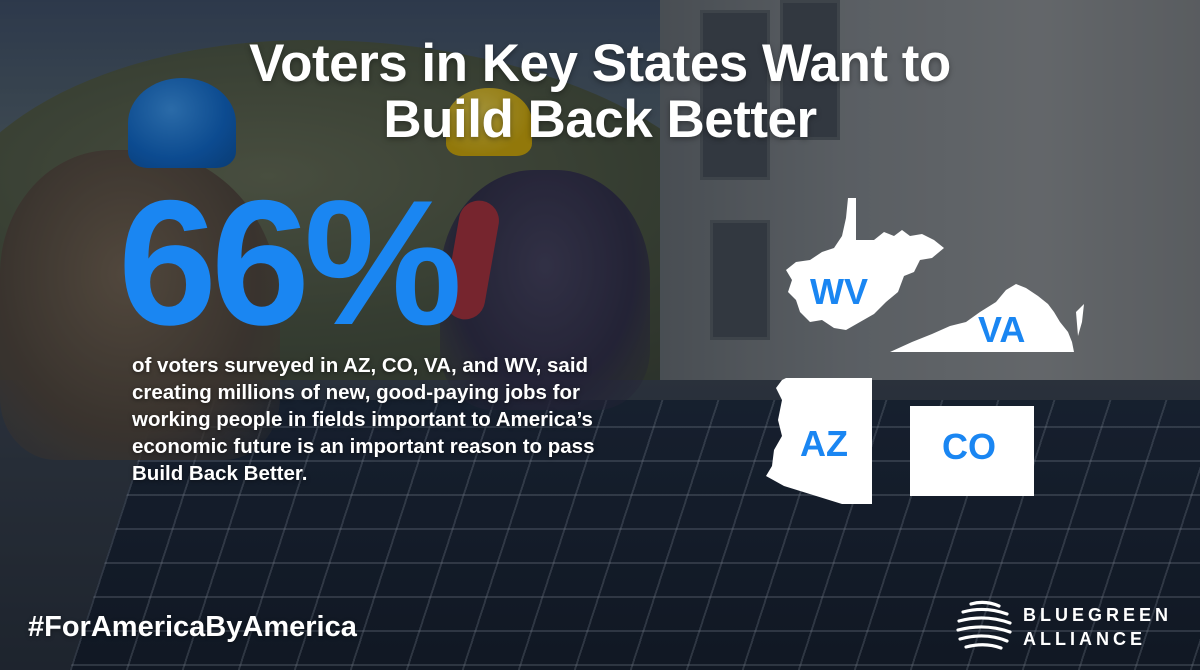  I want to click on worker-left, so click(140, 305).